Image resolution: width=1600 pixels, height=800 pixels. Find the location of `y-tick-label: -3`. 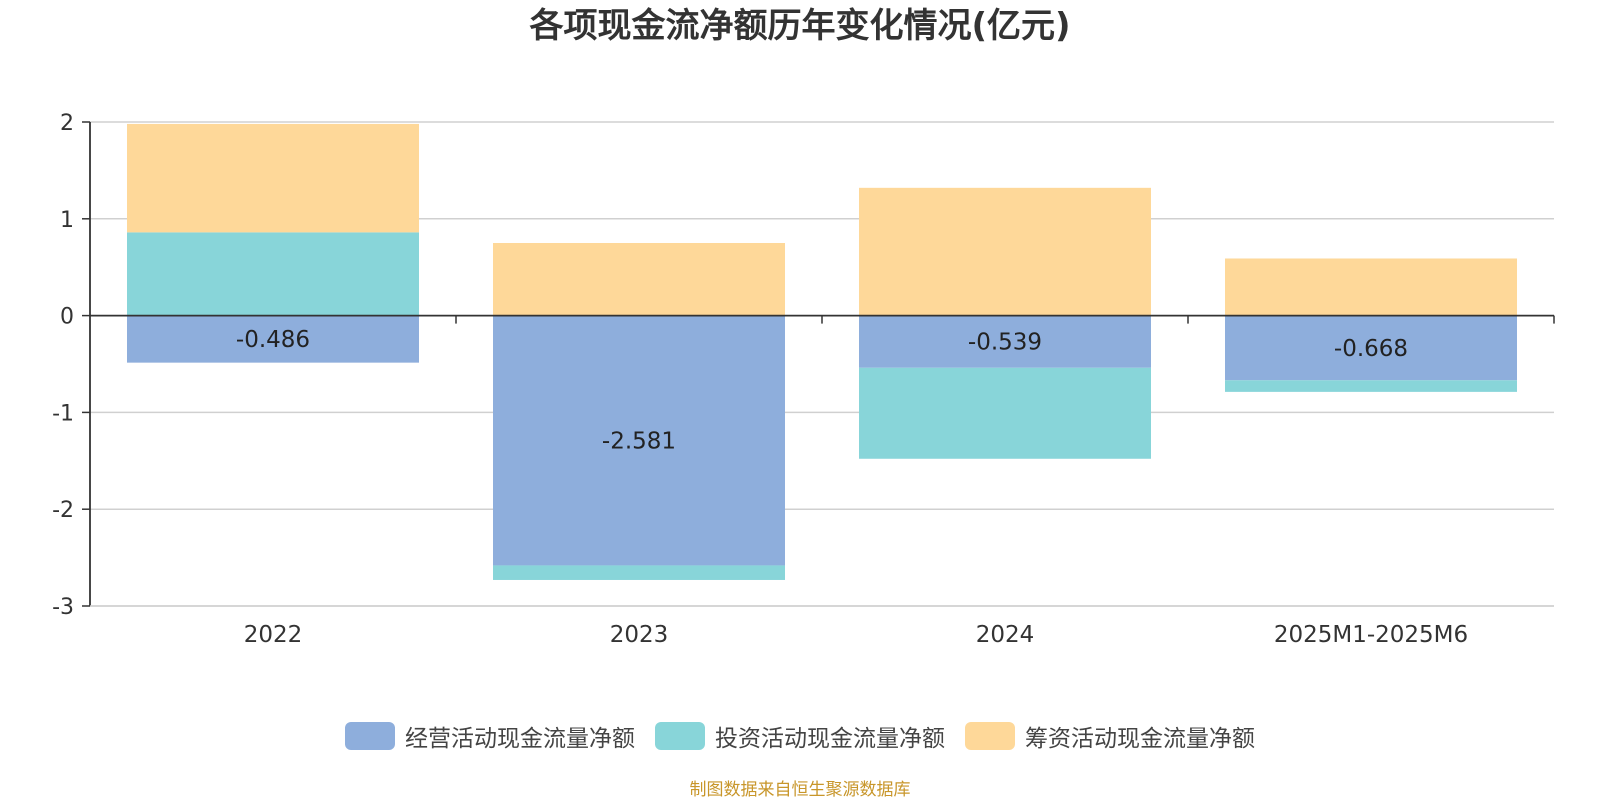

y-tick-label: -3 is located at coordinates (63, 607).